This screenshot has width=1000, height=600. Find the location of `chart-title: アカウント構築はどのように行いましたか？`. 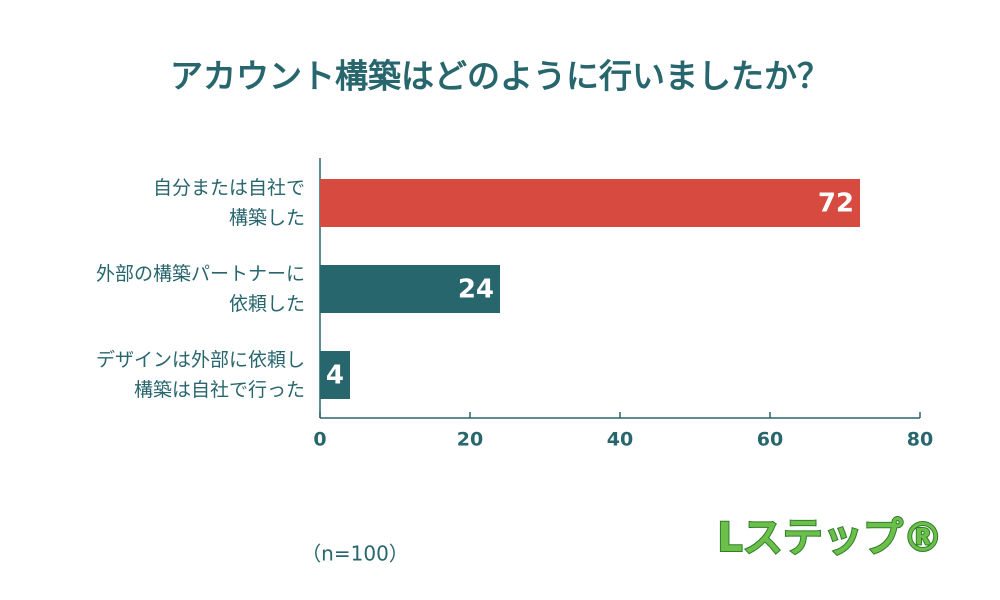

chart-title: アカウント構築はどのように行いましたか？ is located at coordinates (500, 76).